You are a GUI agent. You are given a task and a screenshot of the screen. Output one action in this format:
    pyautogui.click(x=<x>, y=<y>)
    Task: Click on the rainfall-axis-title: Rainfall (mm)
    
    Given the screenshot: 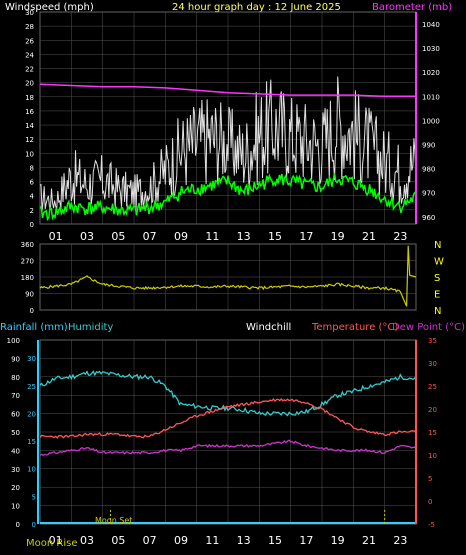 What is the action you would take?
    pyautogui.click(x=34, y=327)
    